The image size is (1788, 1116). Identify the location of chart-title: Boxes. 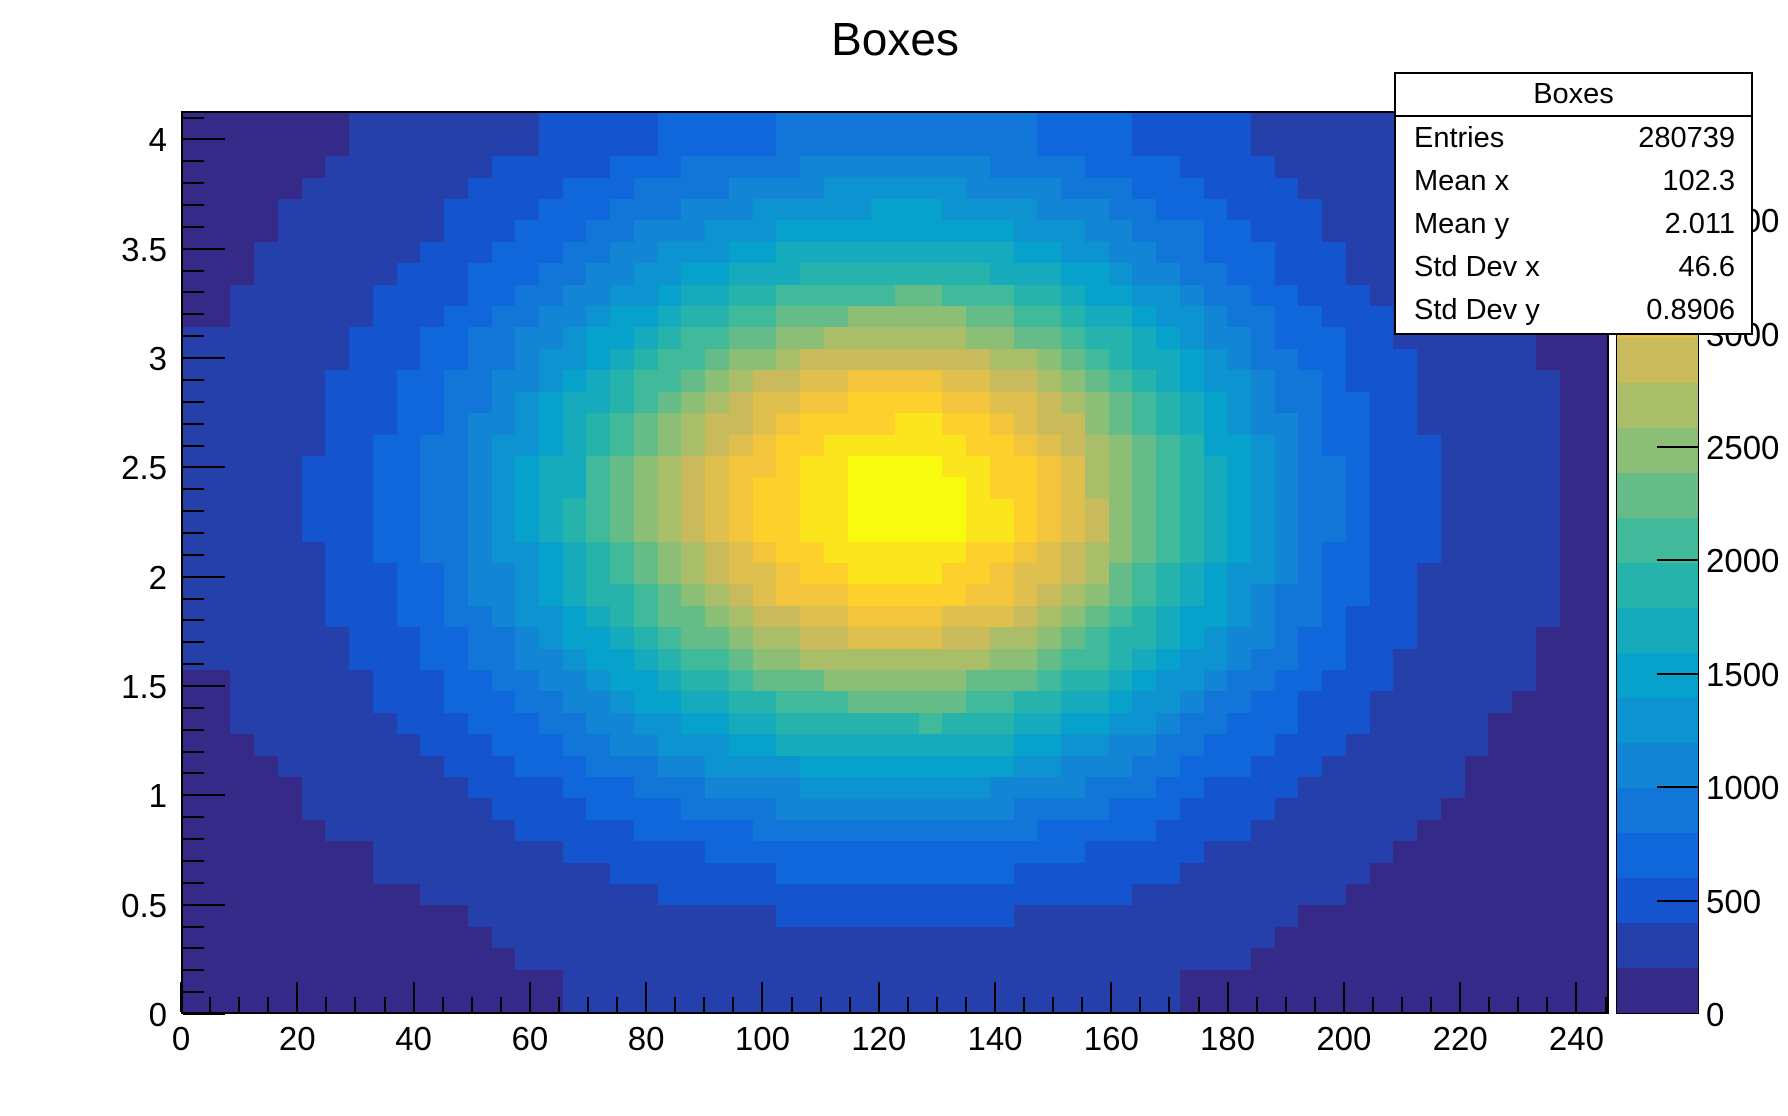
(895, 39).